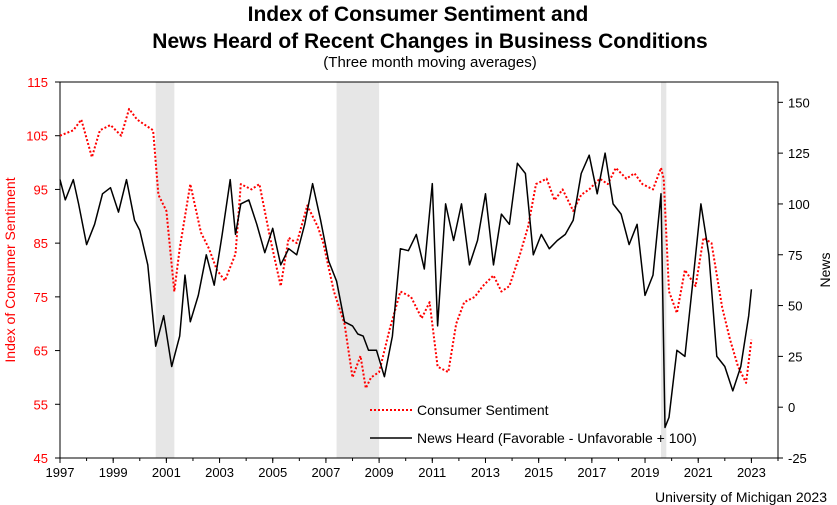  I want to click on x-tick-label: 2009, so click(379, 472).